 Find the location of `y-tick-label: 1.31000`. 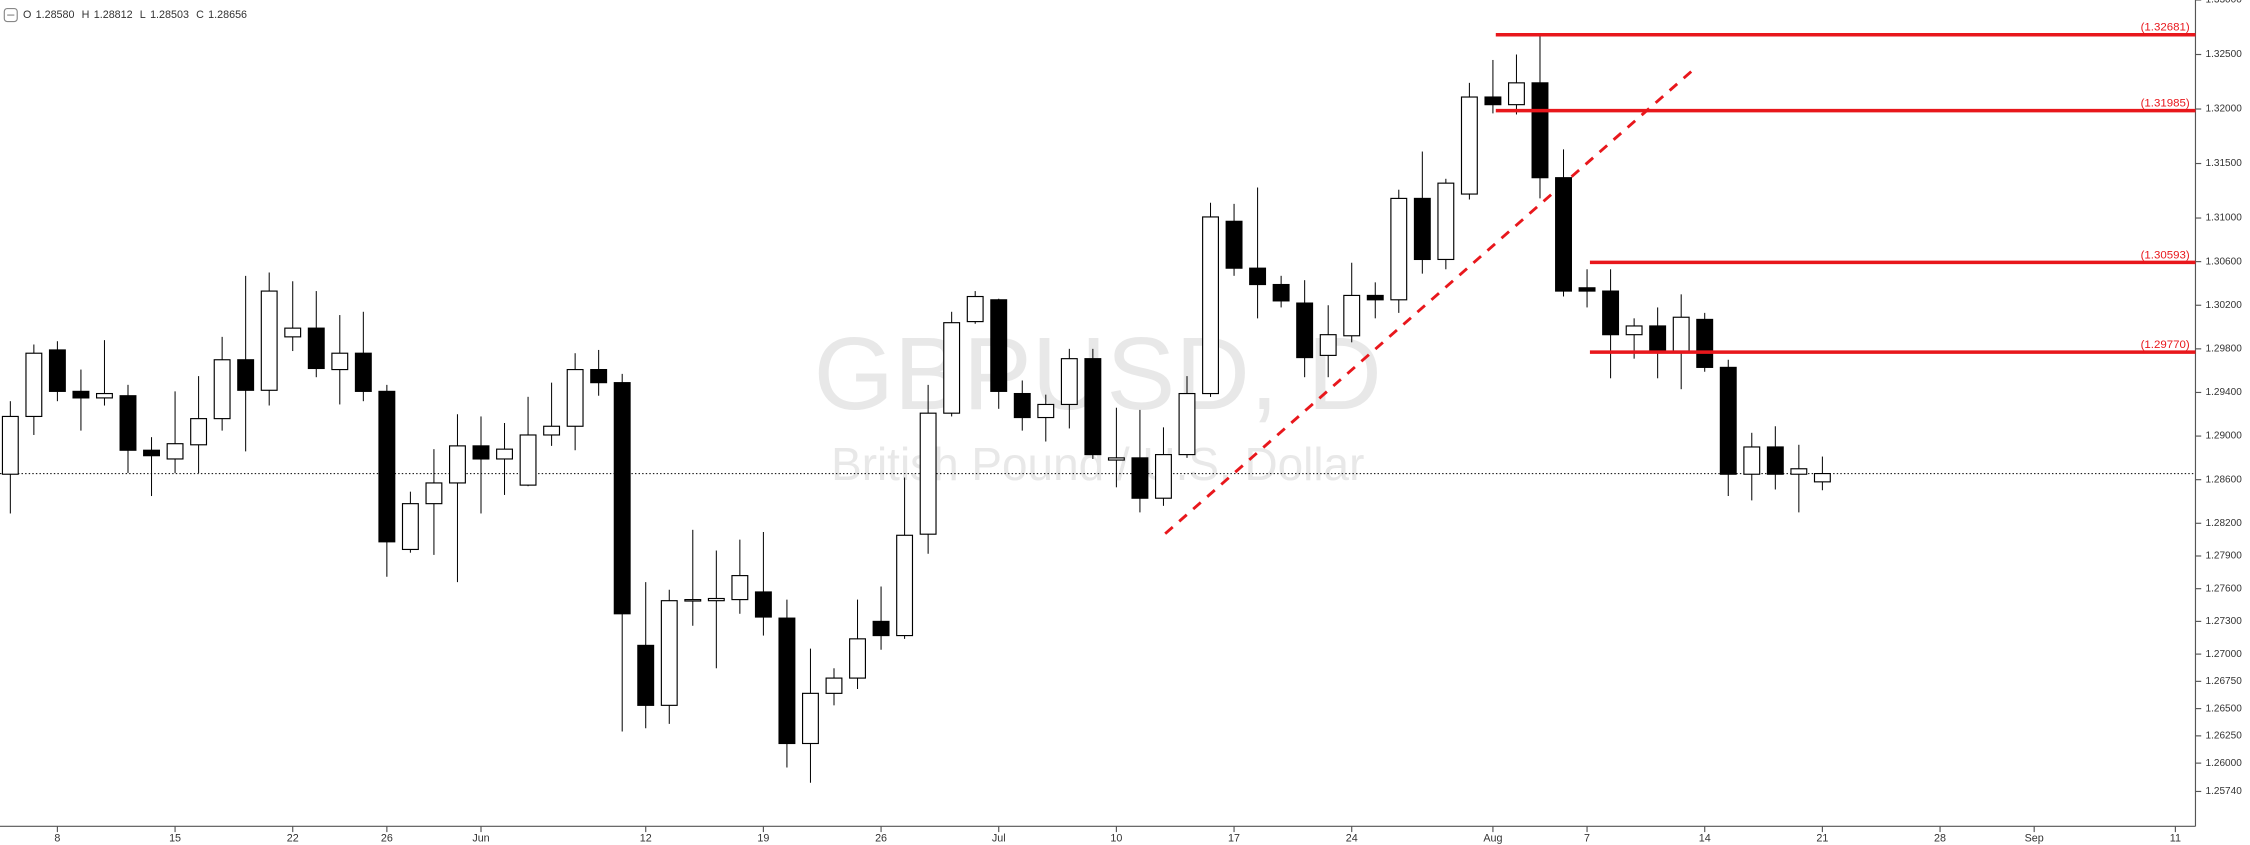

y-tick-label: 1.31000 is located at coordinates (2224, 218).